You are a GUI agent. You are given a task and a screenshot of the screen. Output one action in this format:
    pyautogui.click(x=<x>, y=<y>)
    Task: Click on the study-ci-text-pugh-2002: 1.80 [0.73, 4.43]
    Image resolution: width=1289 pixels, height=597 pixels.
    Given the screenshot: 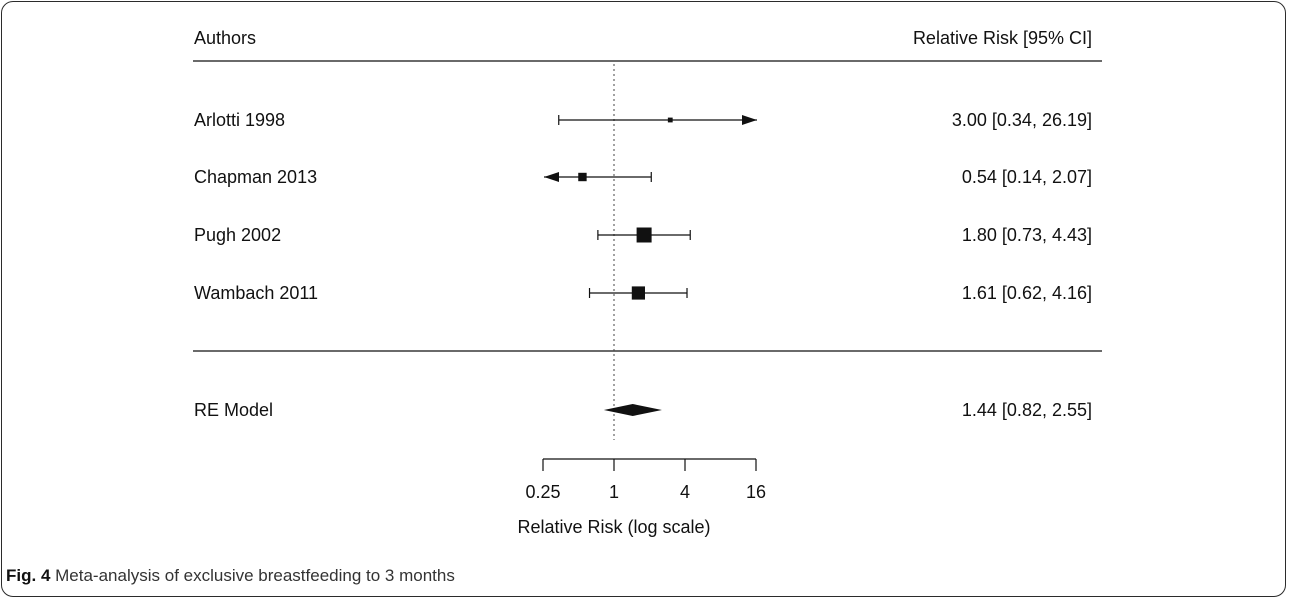 What is the action you would take?
    pyautogui.click(x=1027, y=235)
    